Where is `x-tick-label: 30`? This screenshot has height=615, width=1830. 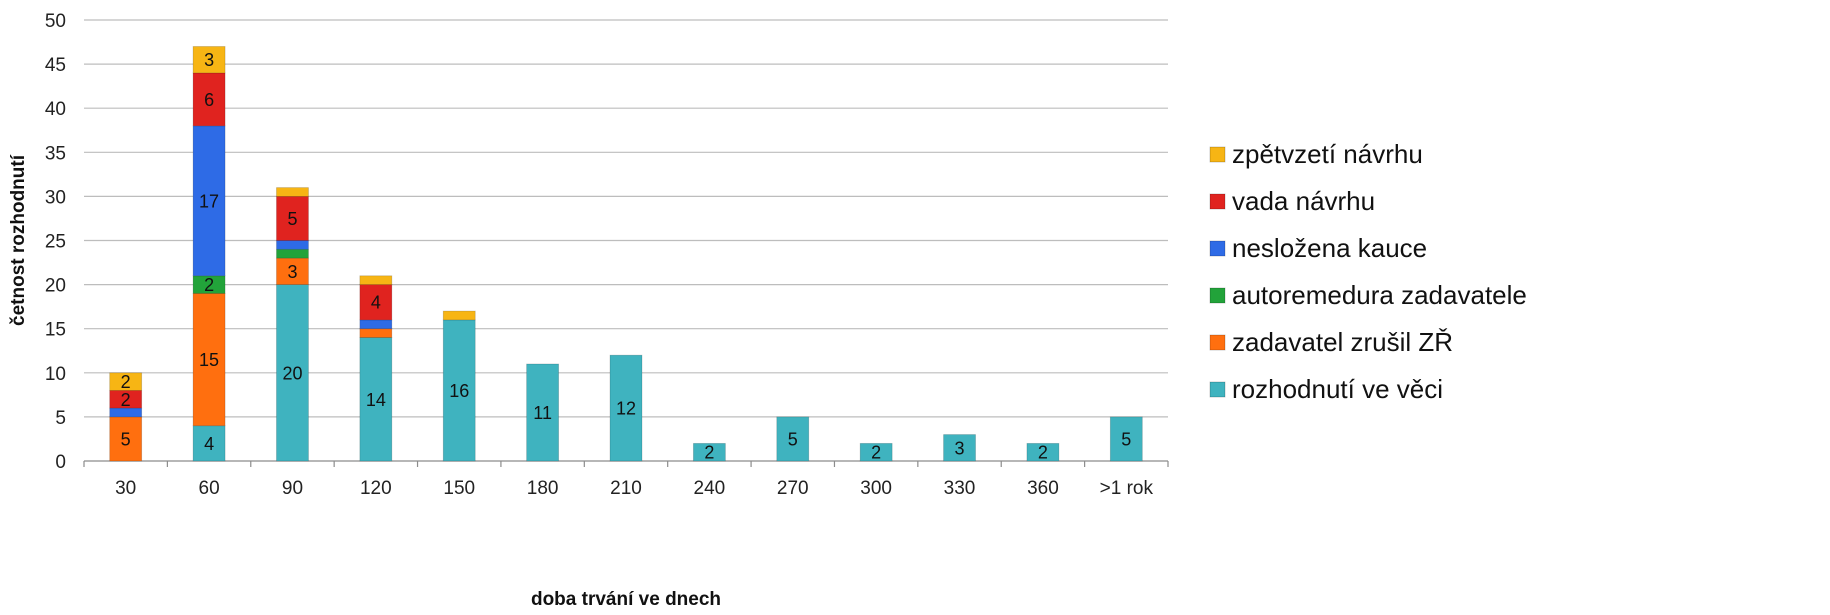 x-tick-label: 30 is located at coordinates (125, 488).